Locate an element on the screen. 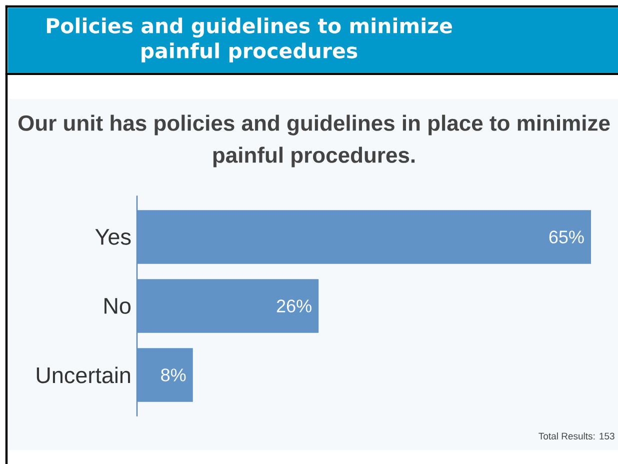  chart-subtitle: Our unit has policies and guidelines in place to minimize painful procedures. is located at coordinates (314, 141).